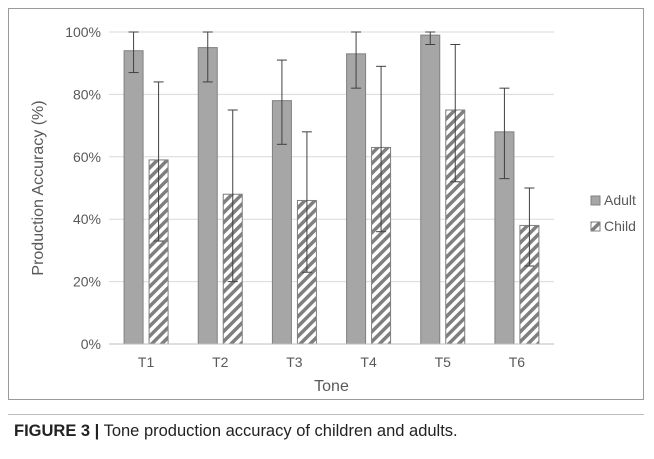 The height and width of the screenshot is (459, 654). I want to click on x-axis-title: Tone, so click(331, 386).